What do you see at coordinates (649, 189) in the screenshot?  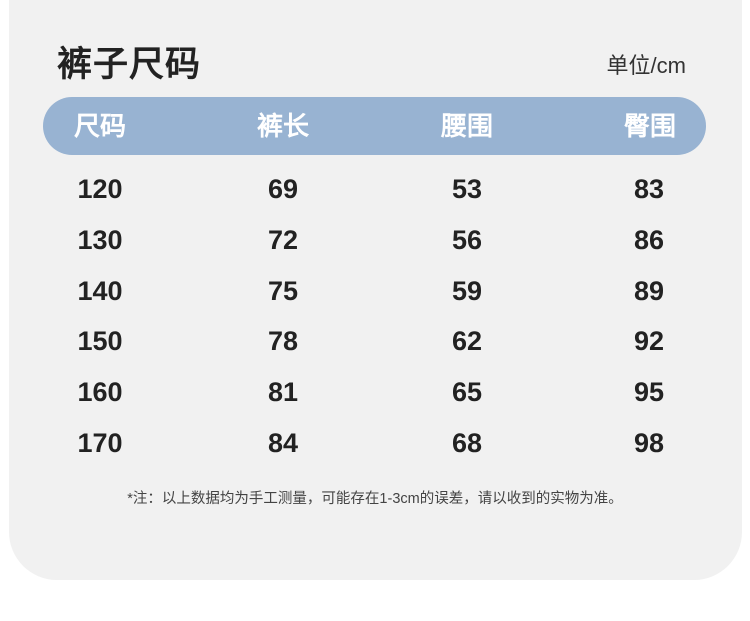 I see `cell-hip: 83` at bounding box center [649, 189].